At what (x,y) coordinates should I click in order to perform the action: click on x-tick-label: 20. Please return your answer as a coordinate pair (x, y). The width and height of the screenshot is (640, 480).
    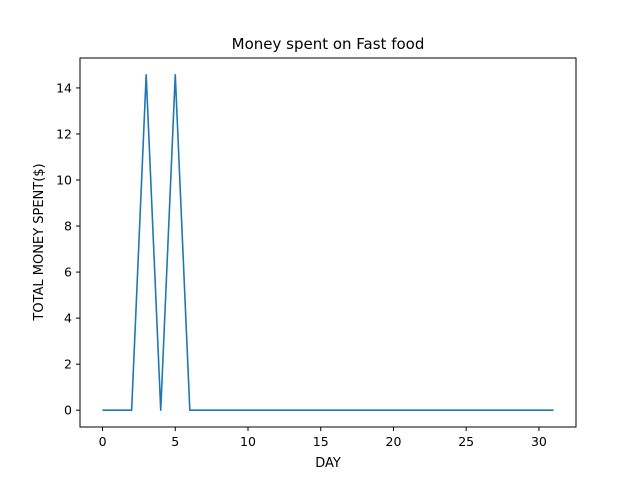
    Looking at the image, I should click on (394, 441).